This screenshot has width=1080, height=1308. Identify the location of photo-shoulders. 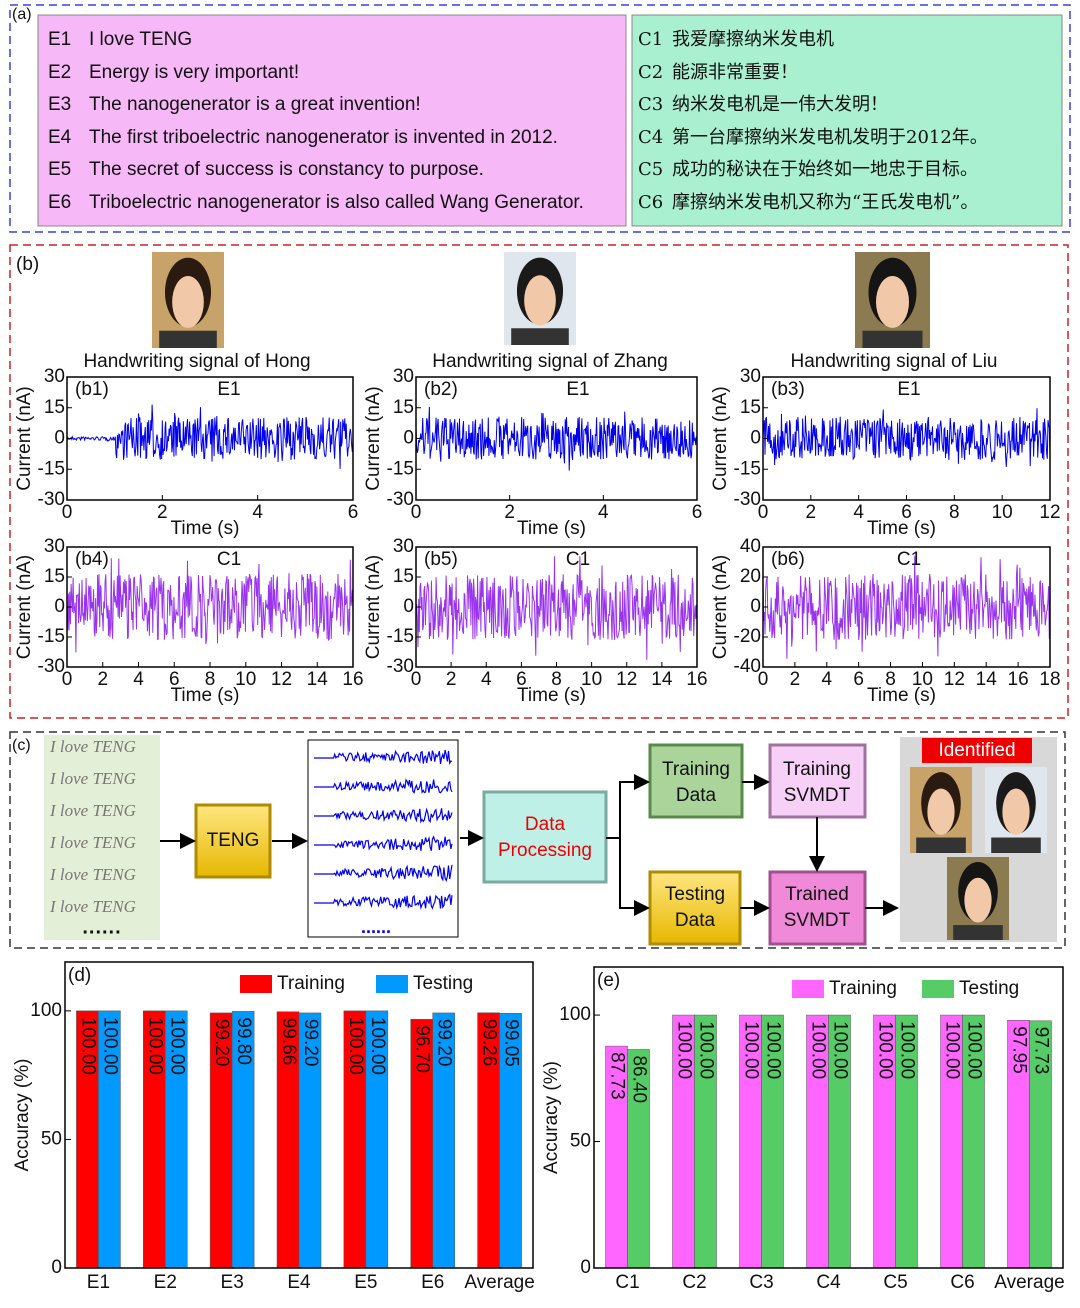
(540, 336).